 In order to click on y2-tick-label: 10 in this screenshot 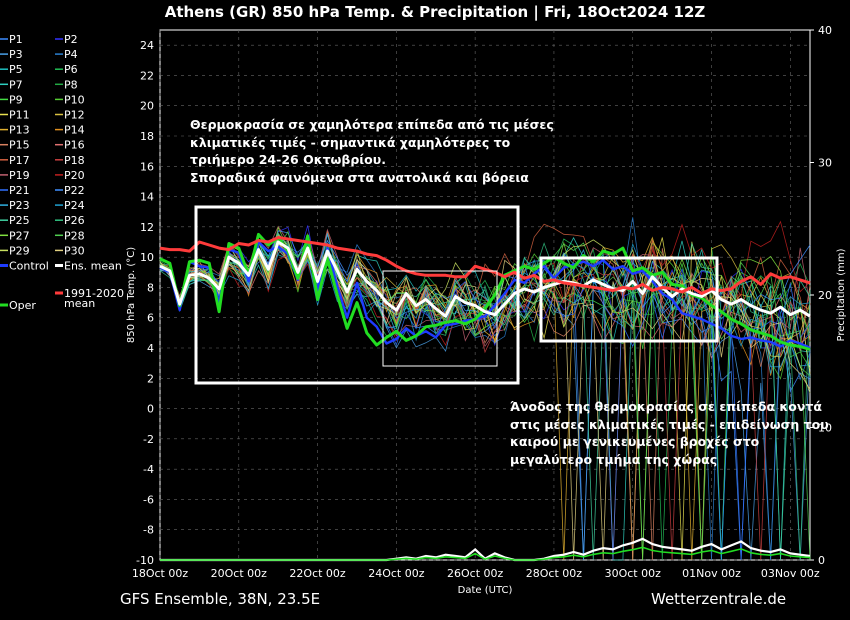, I will do `click(825, 428)`.